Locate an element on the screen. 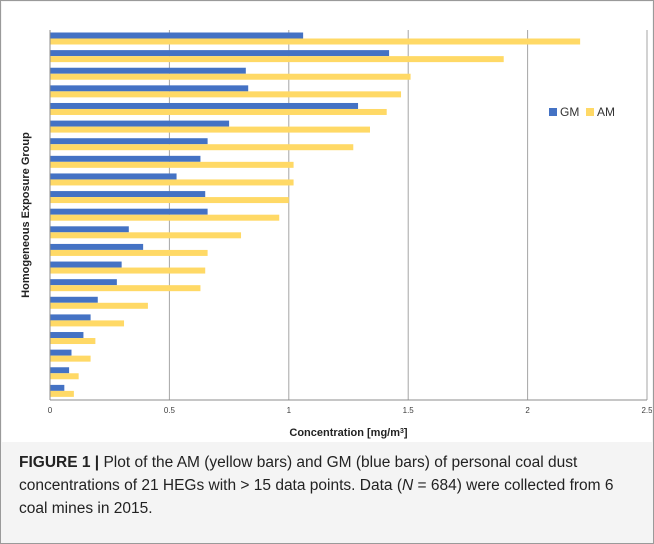 This screenshot has width=654, height=544. legend-swatch-am is located at coordinates (590, 112).